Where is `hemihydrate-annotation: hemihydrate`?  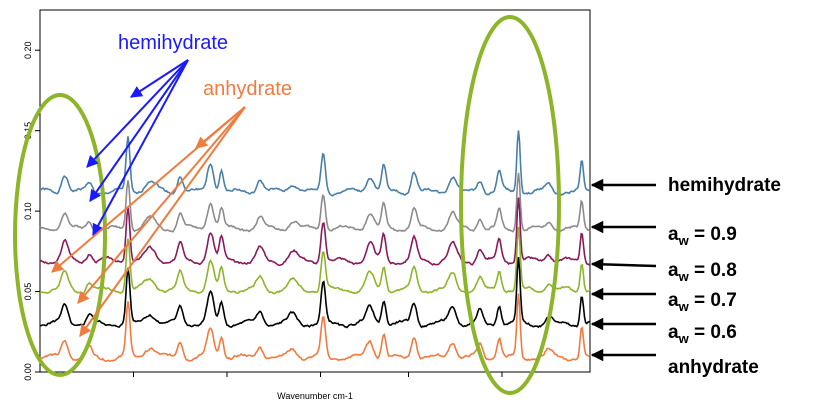
hemihydrate-annotation: hemihydrate is located at coordinates (173, 43).